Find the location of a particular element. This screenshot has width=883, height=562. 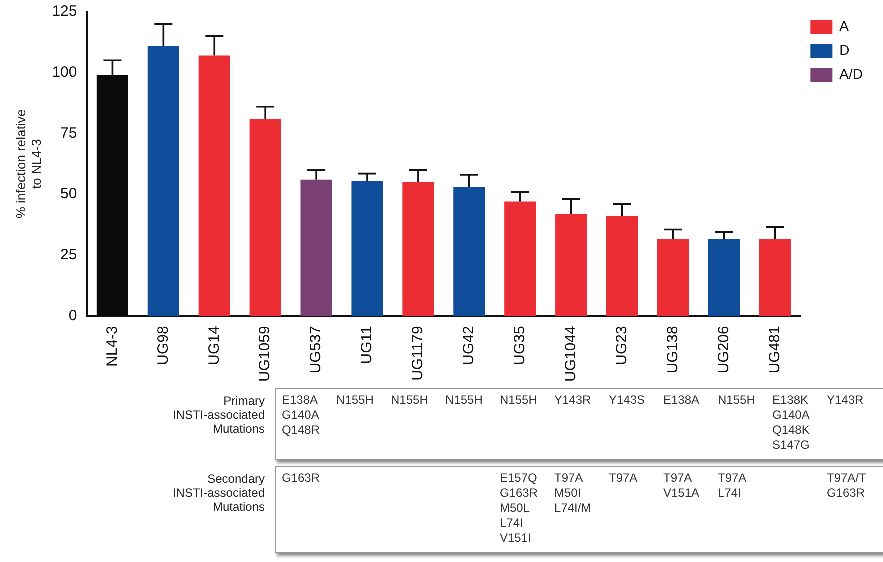

text: Secondary INSTI-associated Mutations is located at coordinates (218, 493).